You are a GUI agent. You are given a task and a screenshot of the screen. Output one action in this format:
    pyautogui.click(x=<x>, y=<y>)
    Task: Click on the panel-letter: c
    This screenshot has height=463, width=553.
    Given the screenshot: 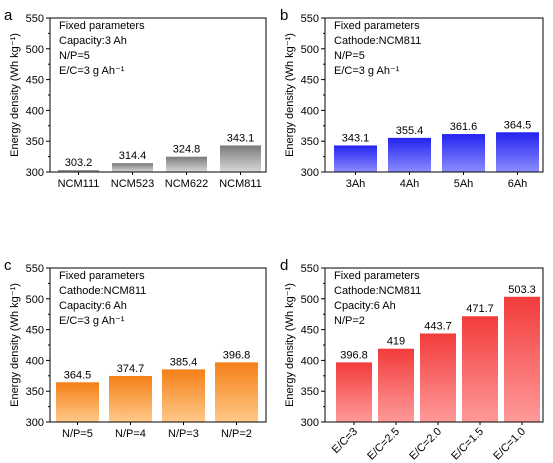 What is the action you would take?
    pyautogui.click(x=8, y=265)
    